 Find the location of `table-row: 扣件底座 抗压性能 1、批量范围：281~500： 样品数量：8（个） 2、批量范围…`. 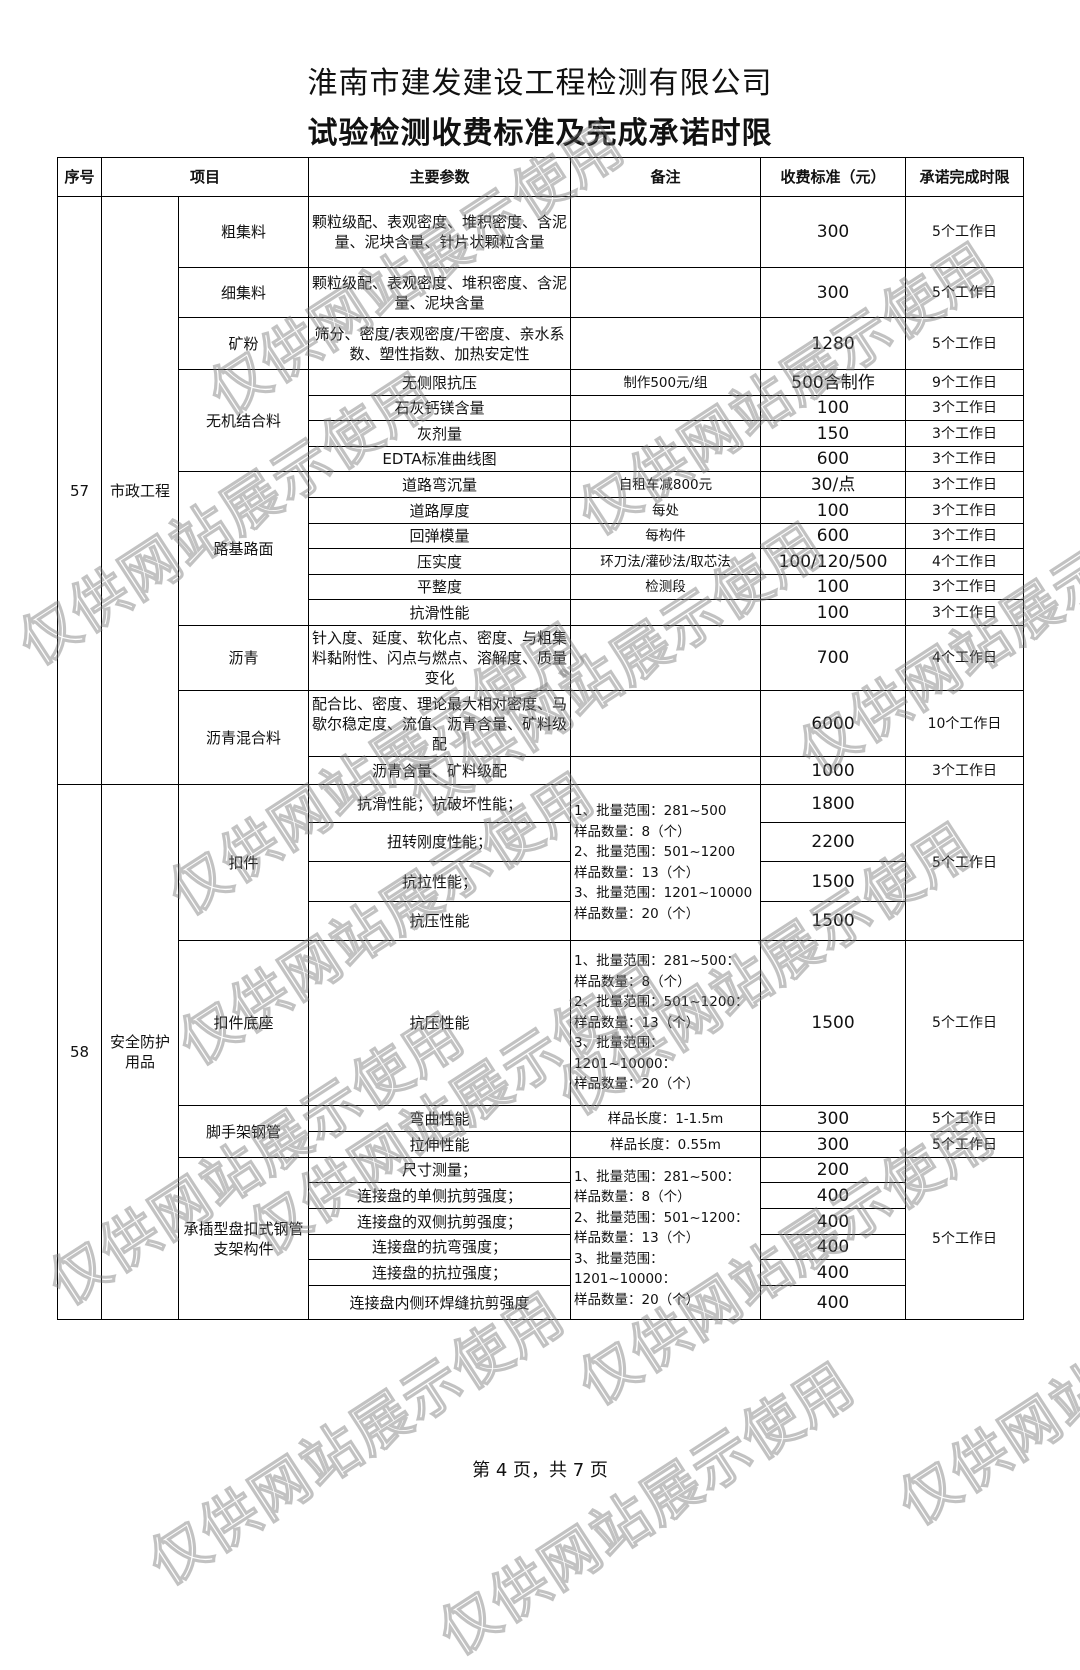

table-row: 扣件底座 抗压性能 1、批量范围：281~500： 样品数量：8（个） 2、批量范围… is located at coordinates (541, 1023).